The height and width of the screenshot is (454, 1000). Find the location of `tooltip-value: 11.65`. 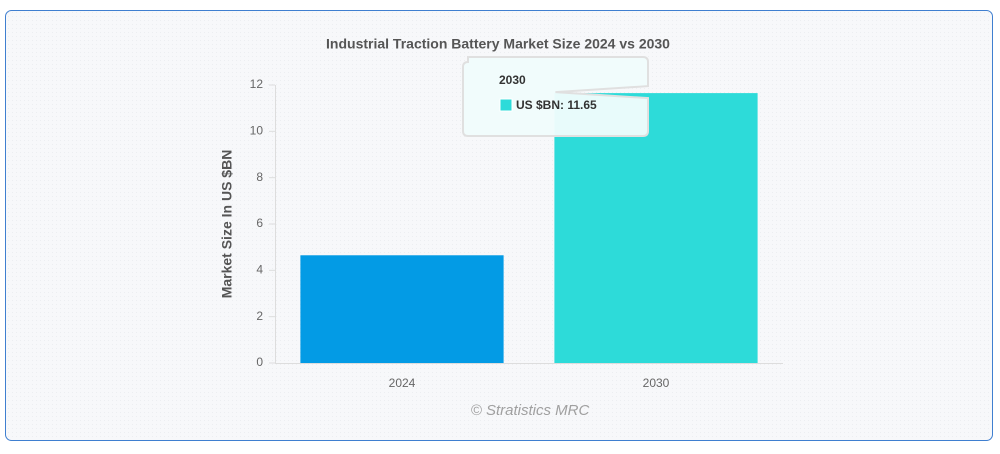

tooltip-value: 11.65 is located at coordinates (582, 105).